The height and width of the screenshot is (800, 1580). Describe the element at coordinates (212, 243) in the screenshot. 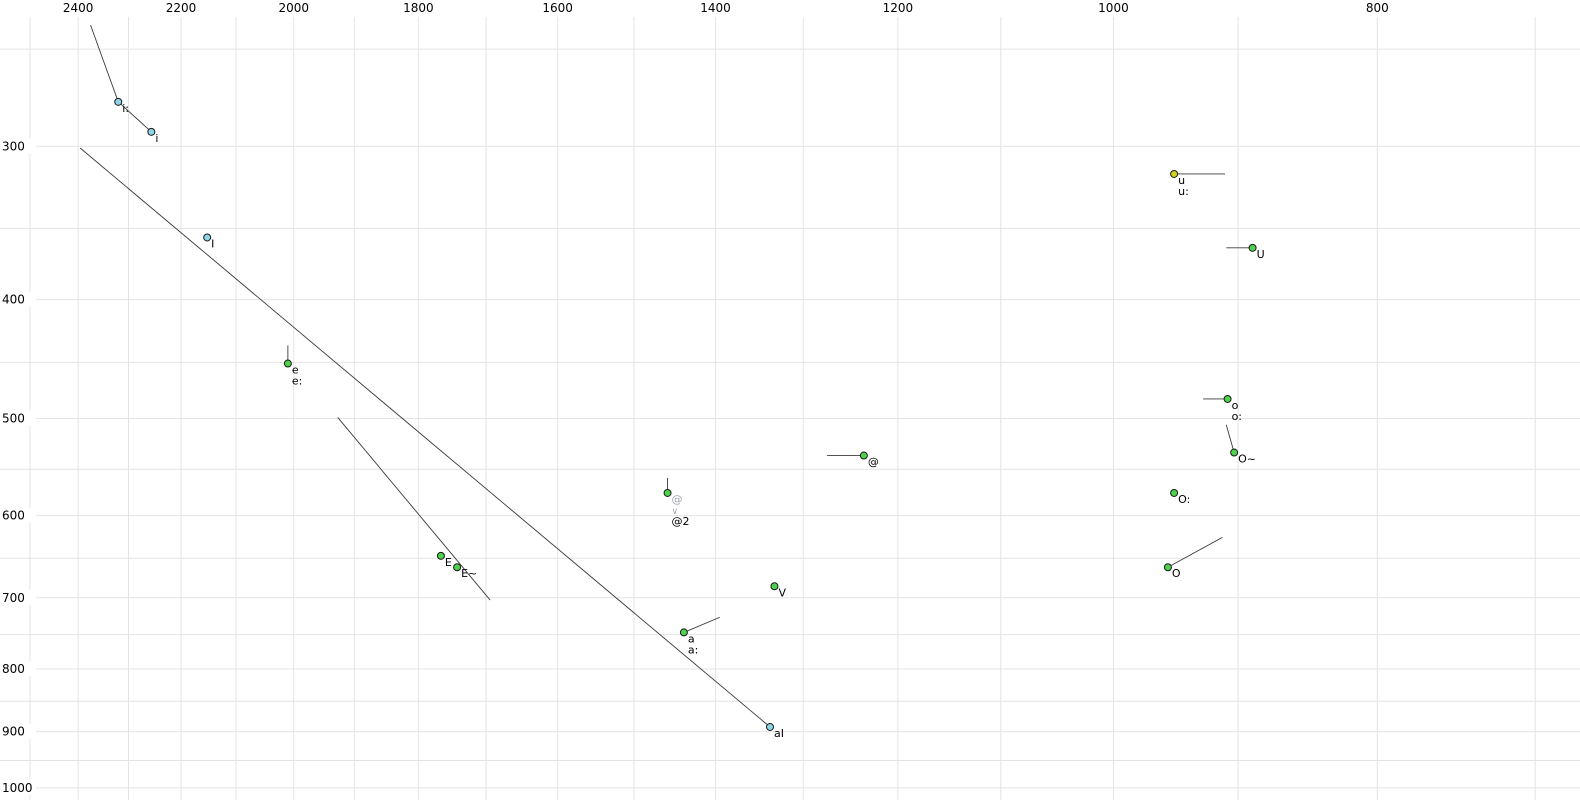

I see `vowel-label-I-0: I` at that location.